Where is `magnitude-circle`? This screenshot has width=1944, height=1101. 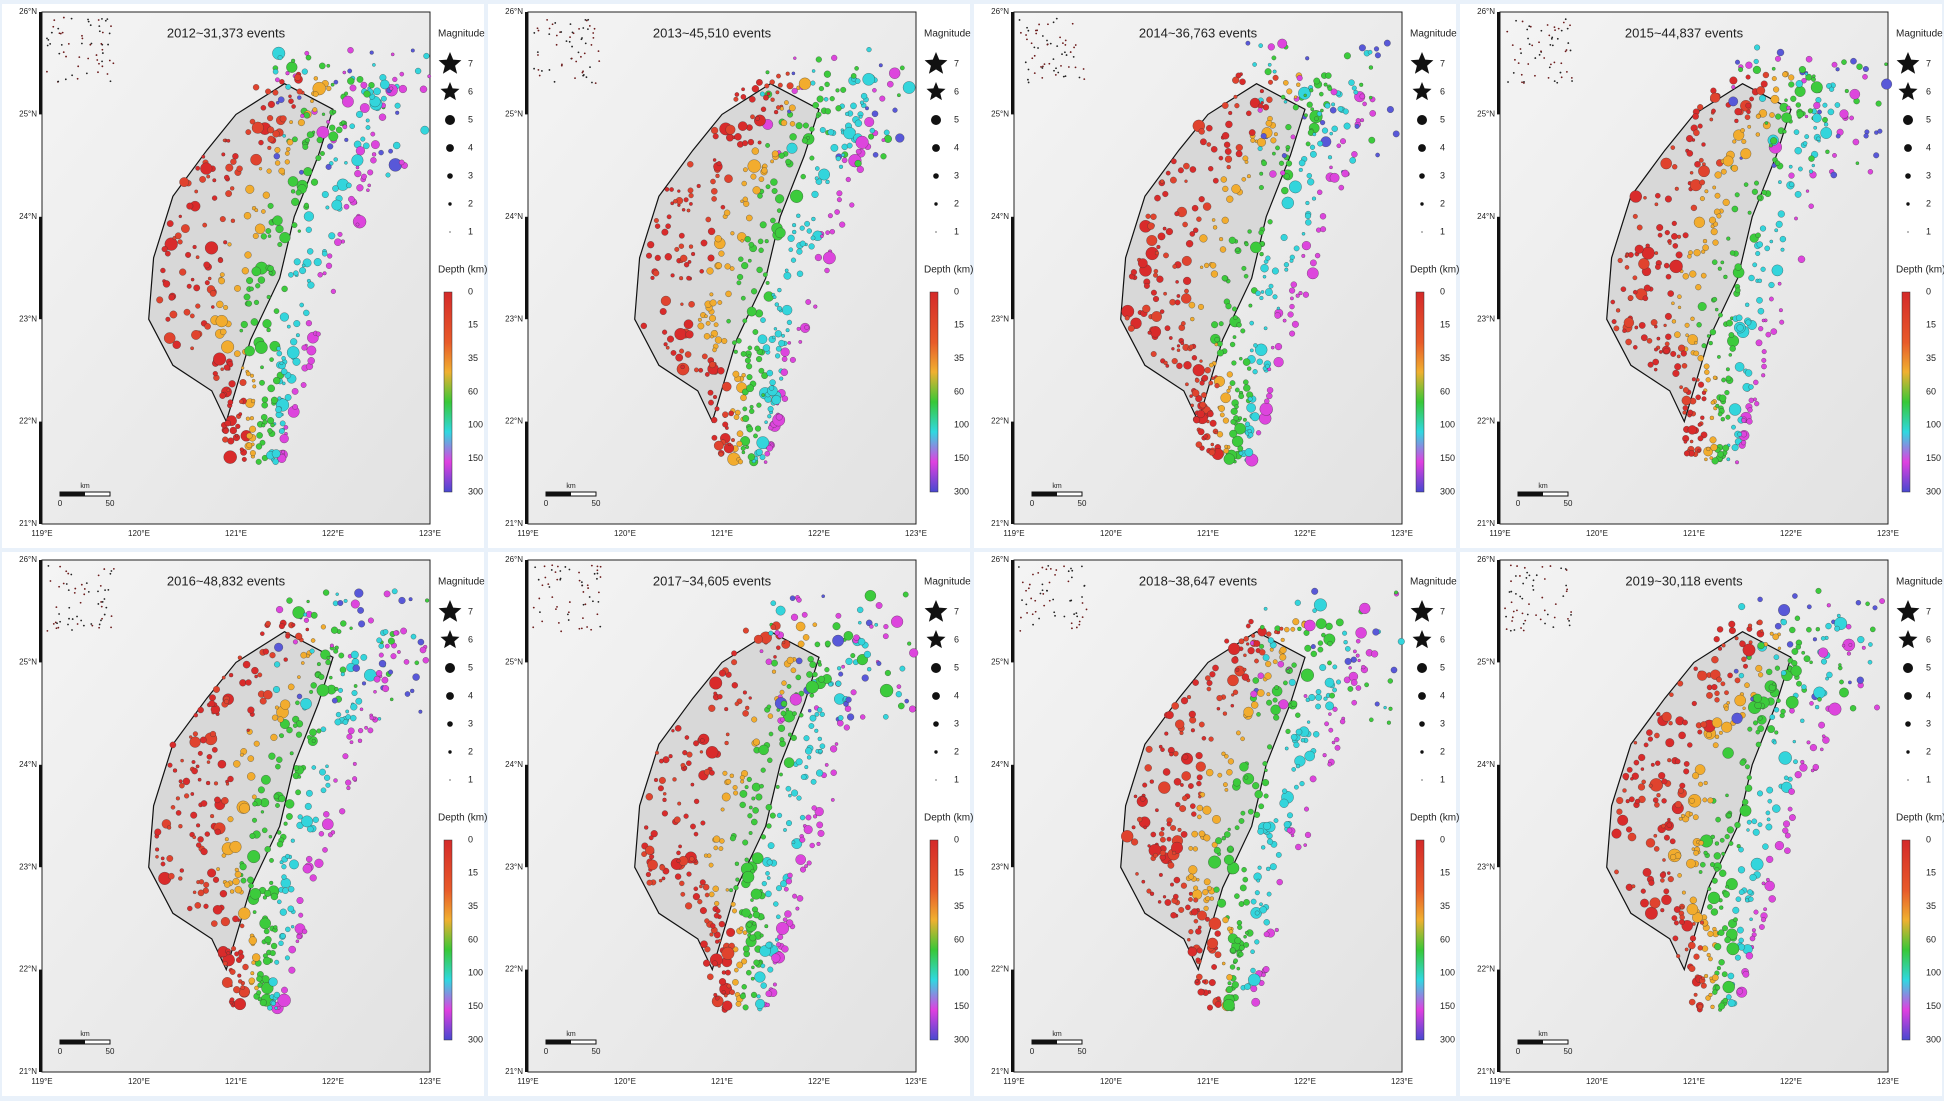 magnitude-circle is located at coordinates (935, 203).